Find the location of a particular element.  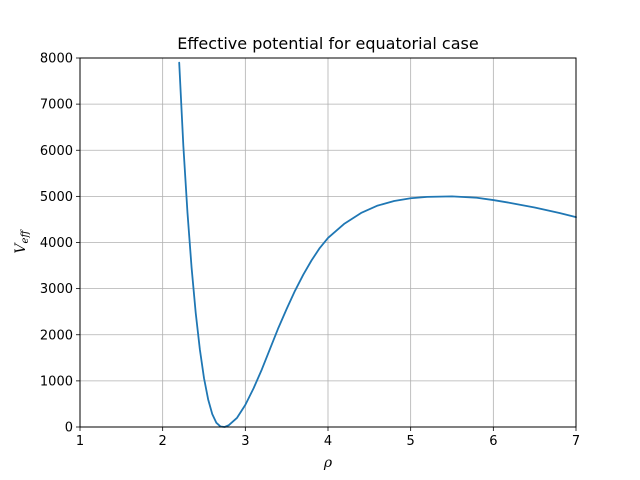

x-tick-label: 3 is located at coordinates (245, 441).